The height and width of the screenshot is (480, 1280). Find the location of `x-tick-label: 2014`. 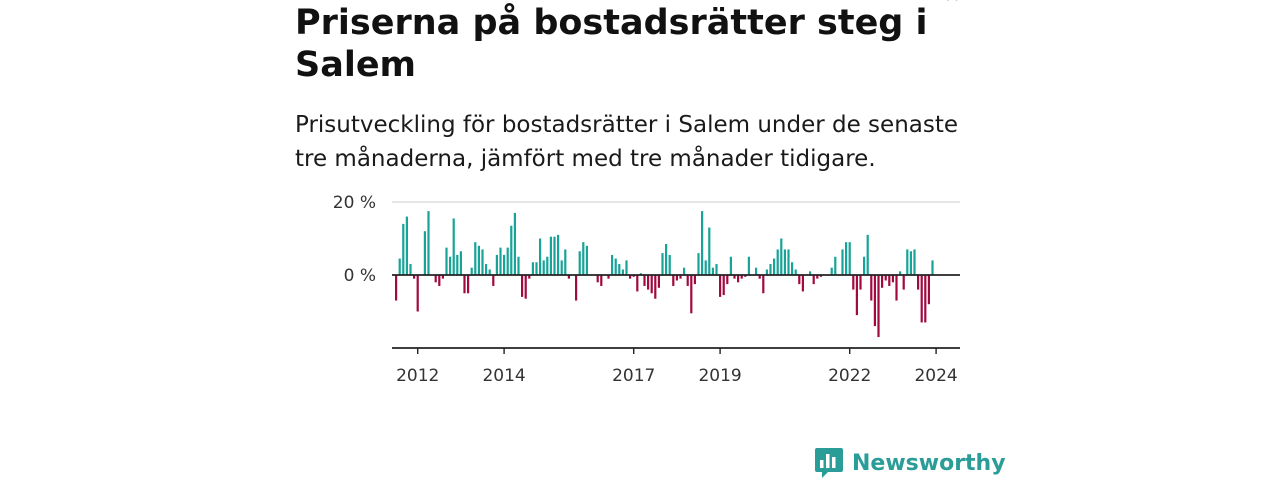

x-tick-label: 2014 is located at coordinates (503, 376).